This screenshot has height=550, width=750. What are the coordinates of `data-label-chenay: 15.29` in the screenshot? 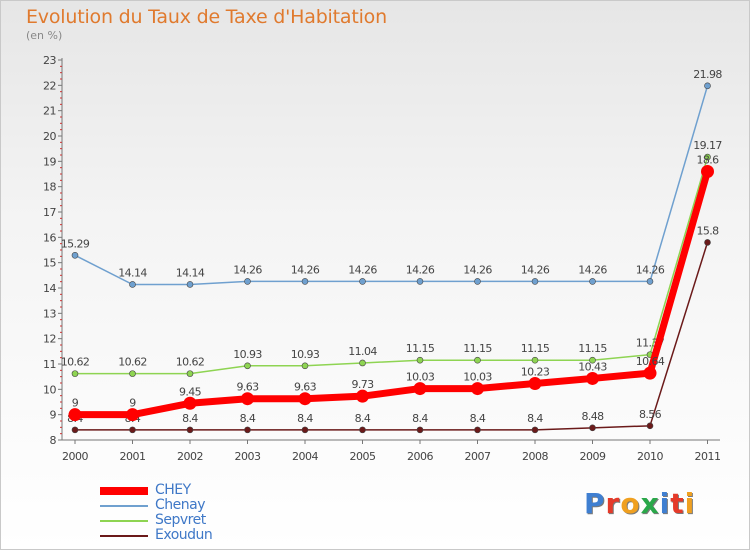 It's located at (75, 243).